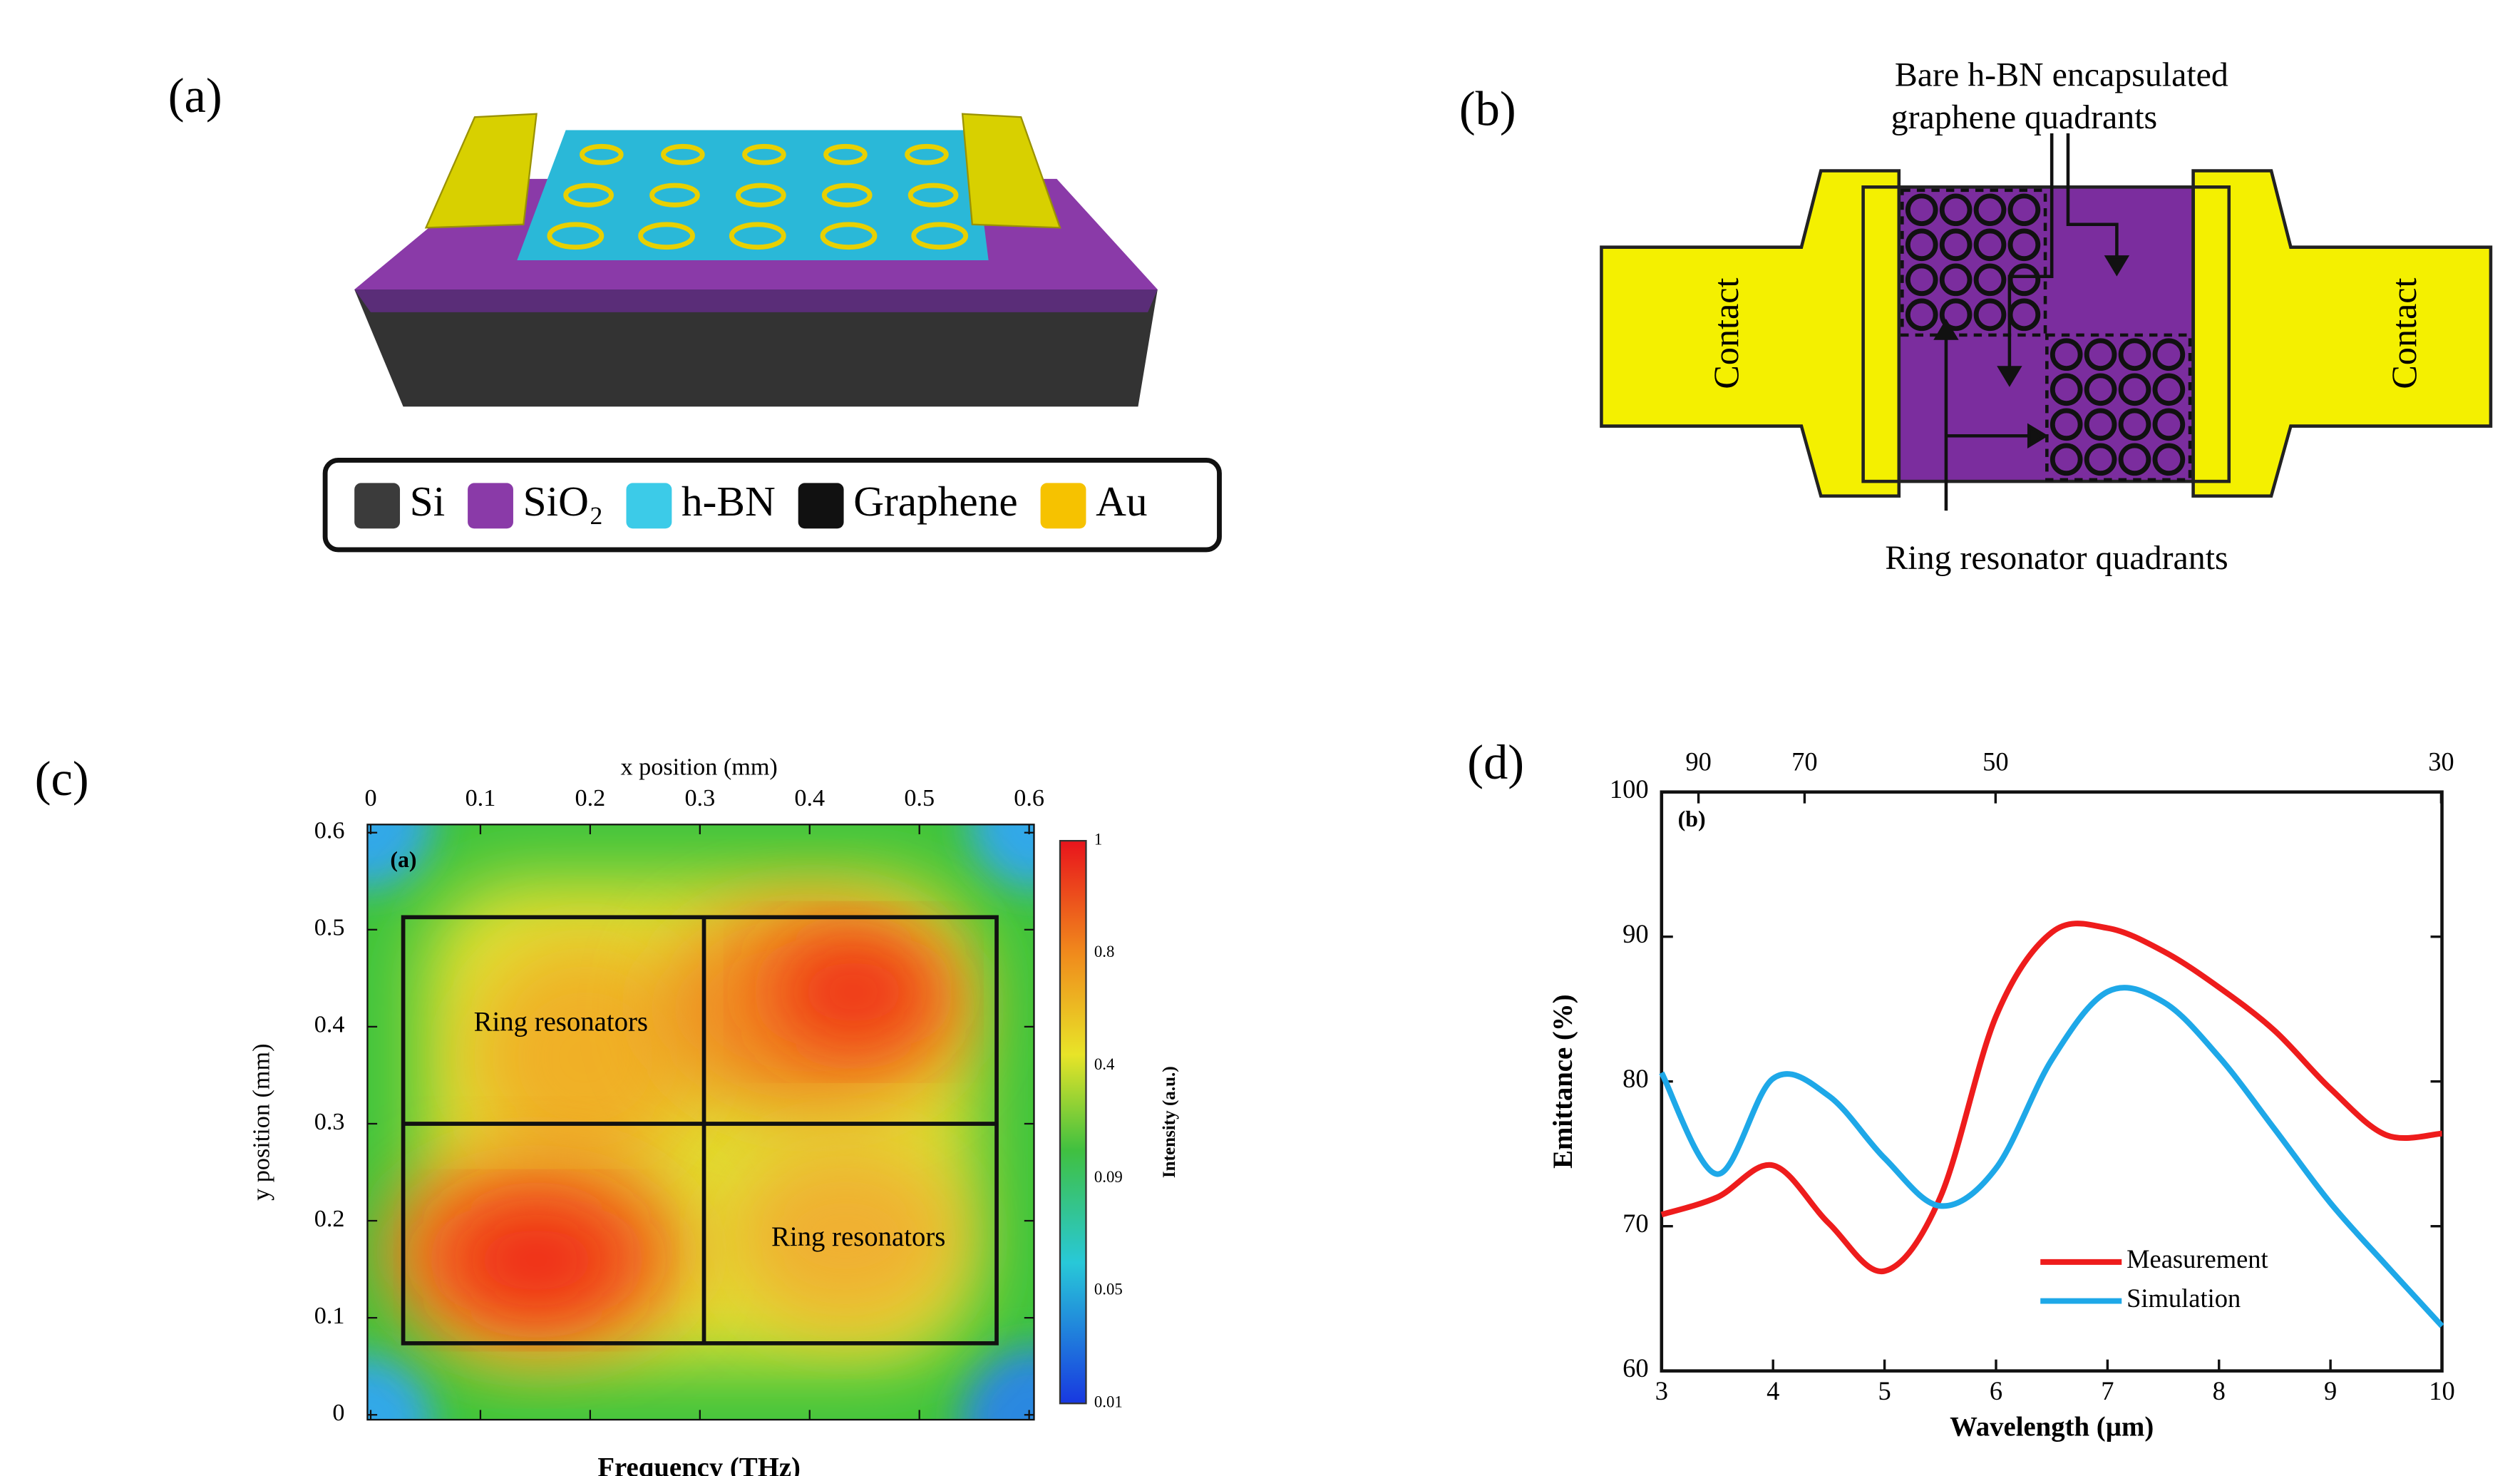 This screenshot has width=2520, height=1476. I want to click on inset-label: (a), so click(403, 859).